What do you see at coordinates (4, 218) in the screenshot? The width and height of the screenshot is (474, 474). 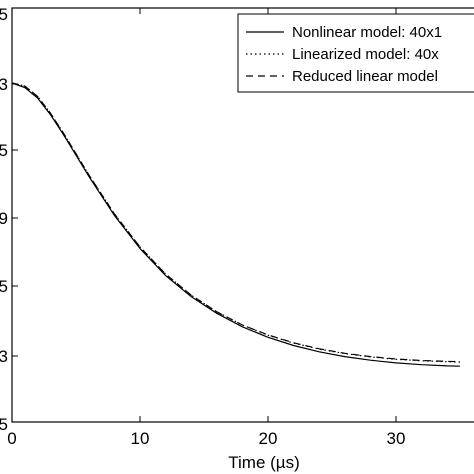 I see `y-tick-label: 9` at bounding box center [4, 218].